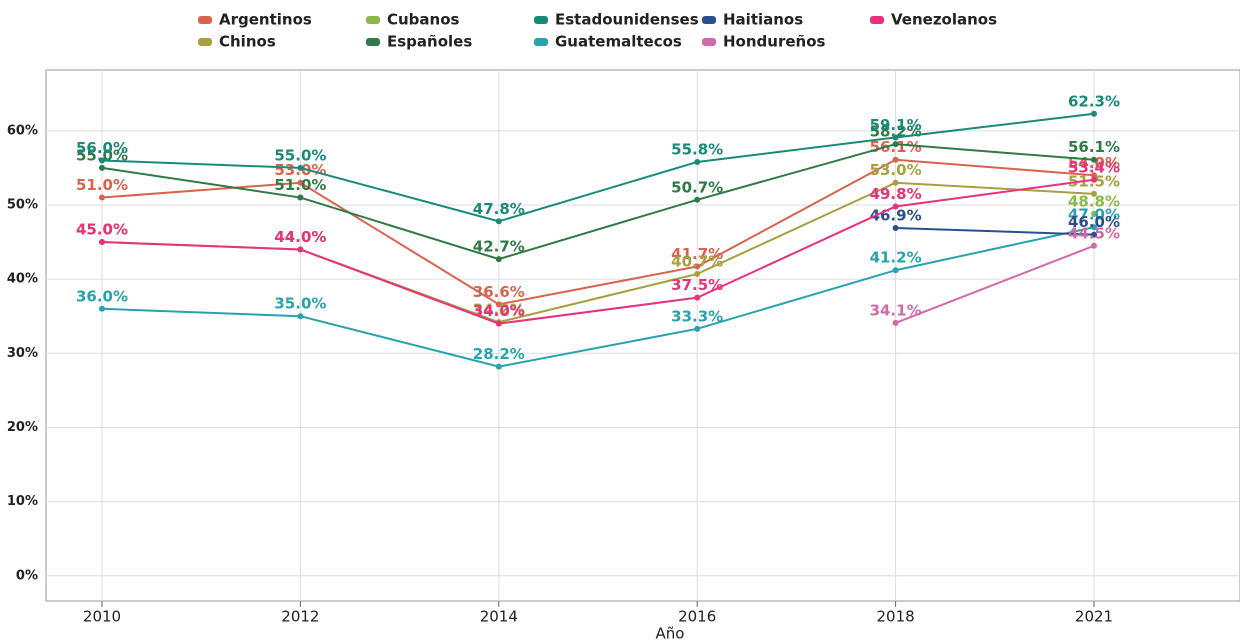  I want to click on legend-label: Argentinos, so click(265, 20).